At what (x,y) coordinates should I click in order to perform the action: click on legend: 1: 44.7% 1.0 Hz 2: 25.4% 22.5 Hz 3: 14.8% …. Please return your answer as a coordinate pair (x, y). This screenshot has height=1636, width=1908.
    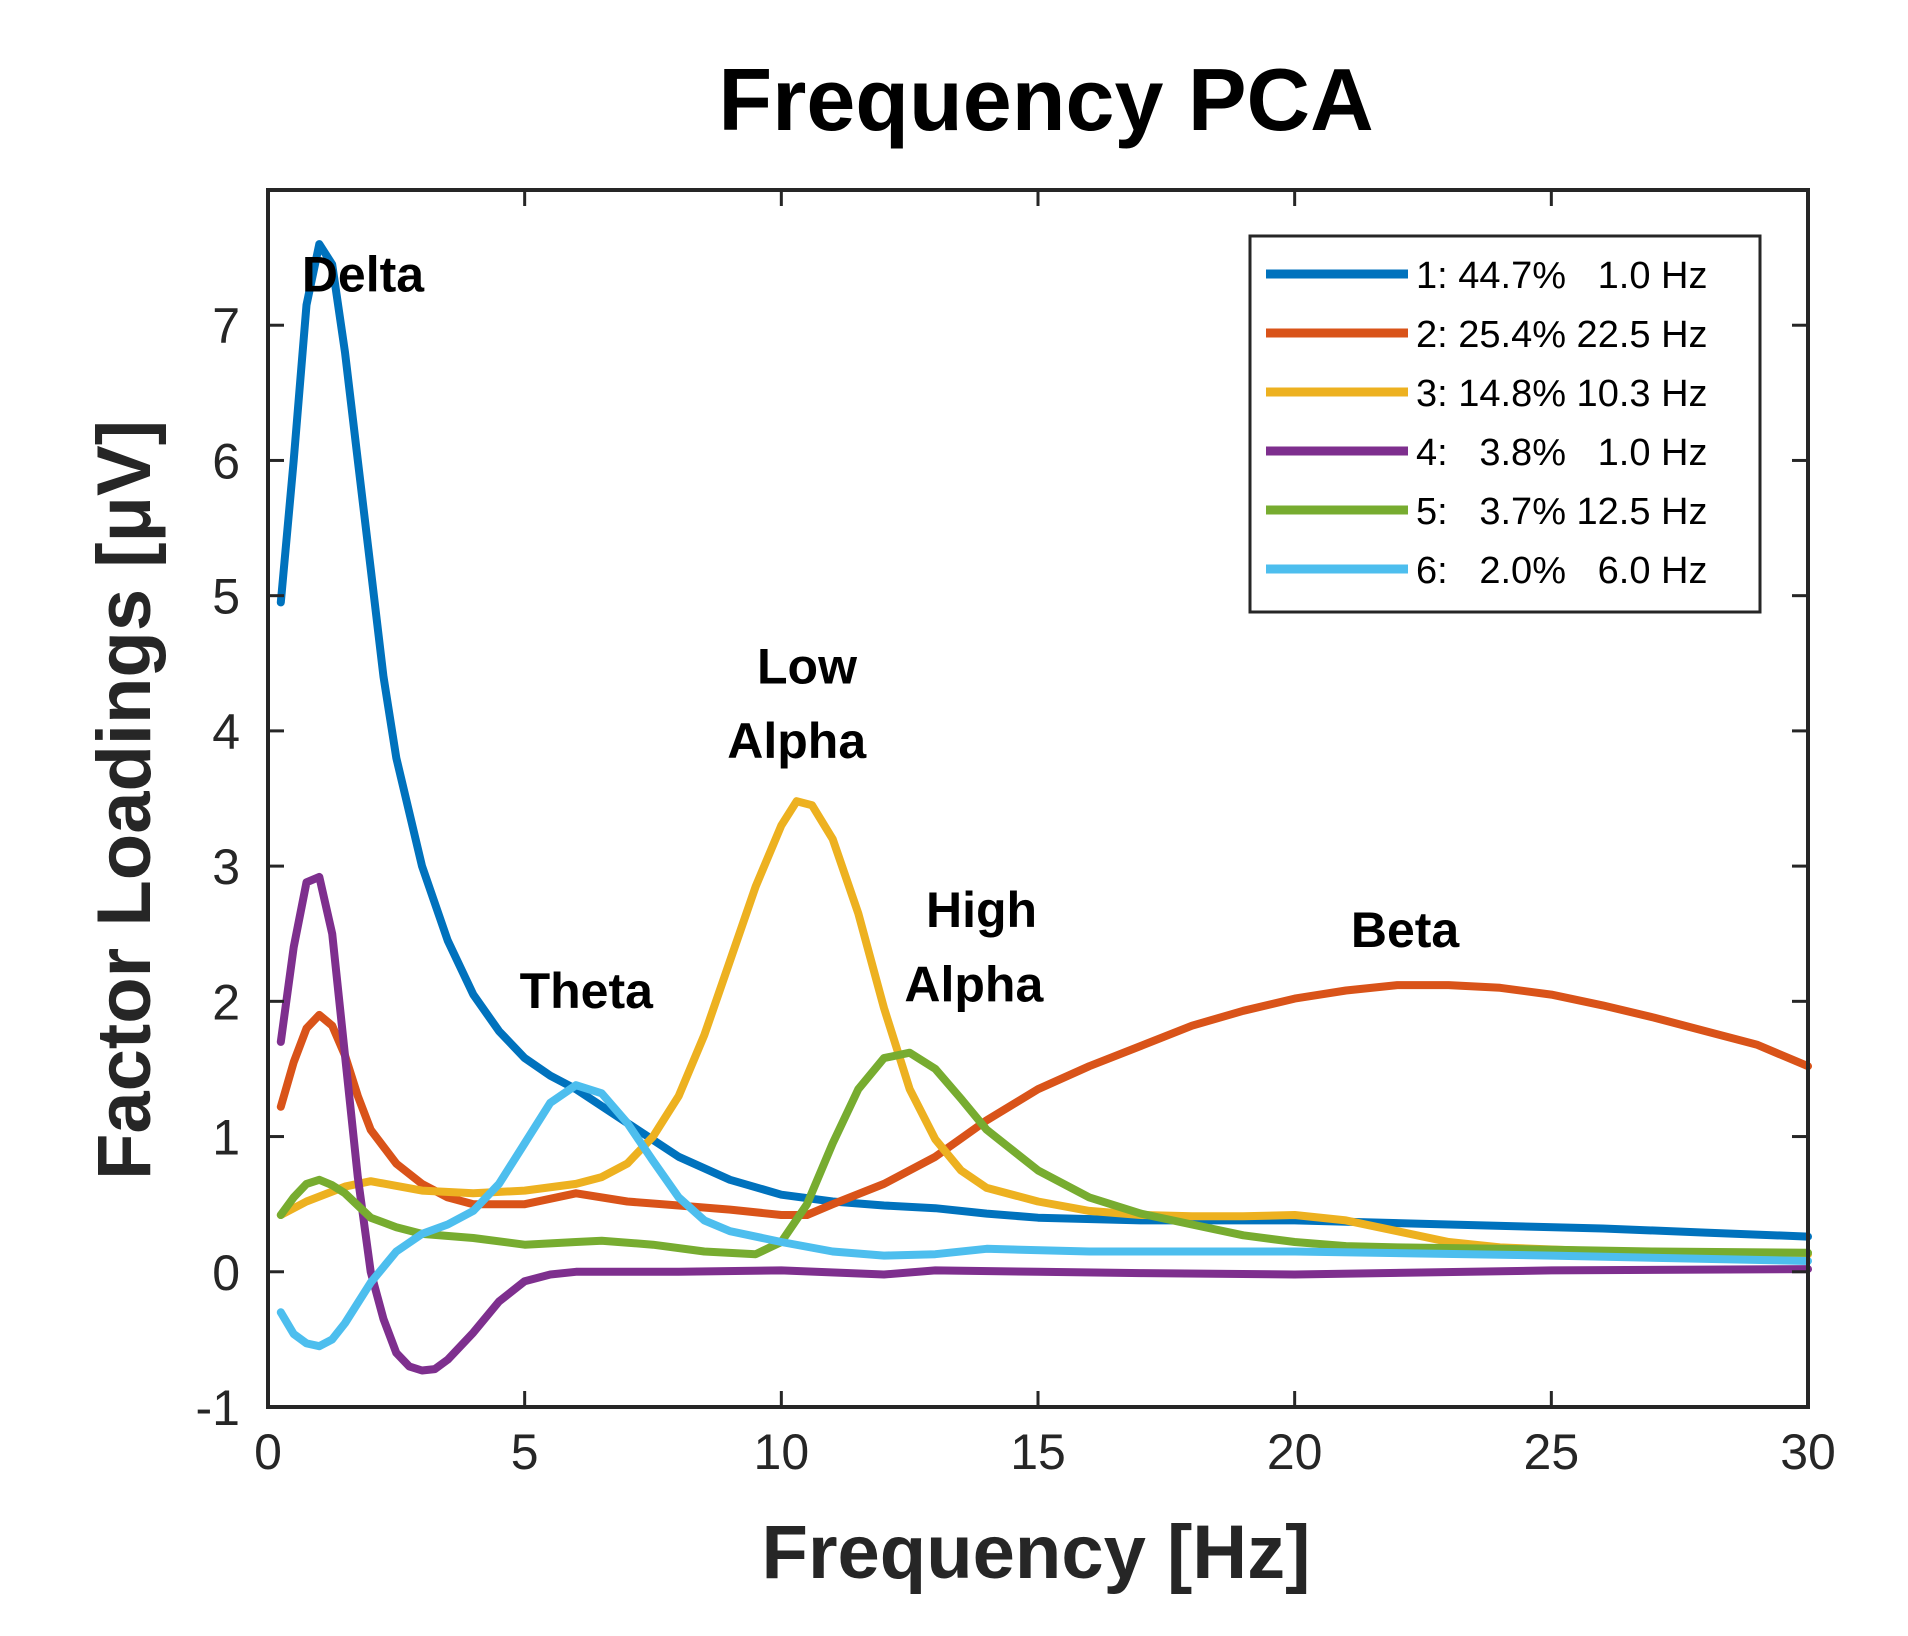
    Looking at the image, I should click on (1505, 424).